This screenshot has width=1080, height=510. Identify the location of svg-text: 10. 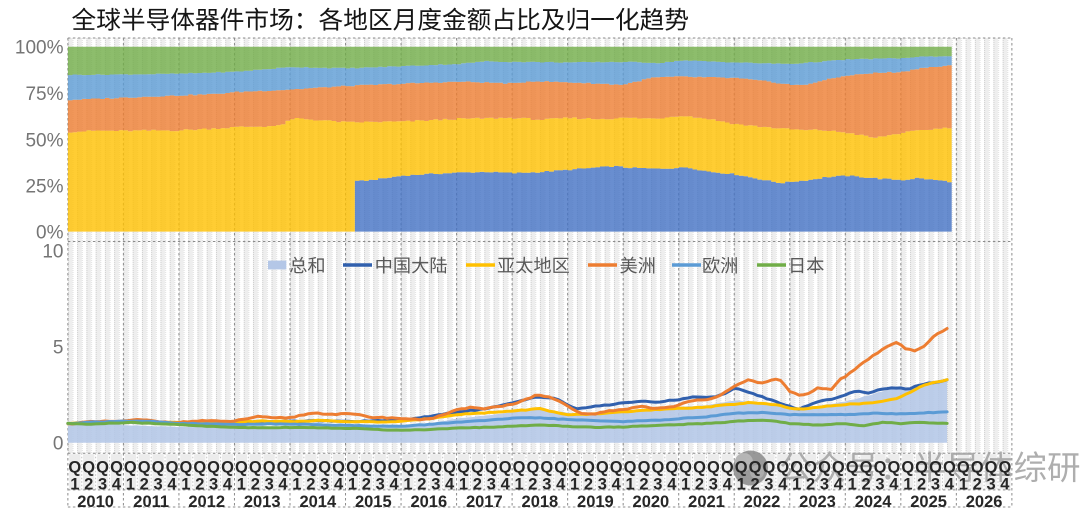
(52, 251).